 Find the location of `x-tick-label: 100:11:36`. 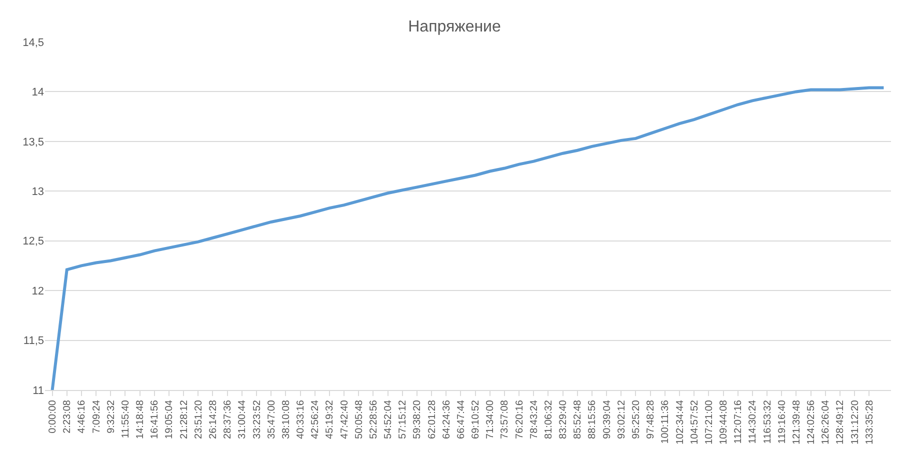

x-tick-label: 100:11:36 is located at coordinates (666, 422).